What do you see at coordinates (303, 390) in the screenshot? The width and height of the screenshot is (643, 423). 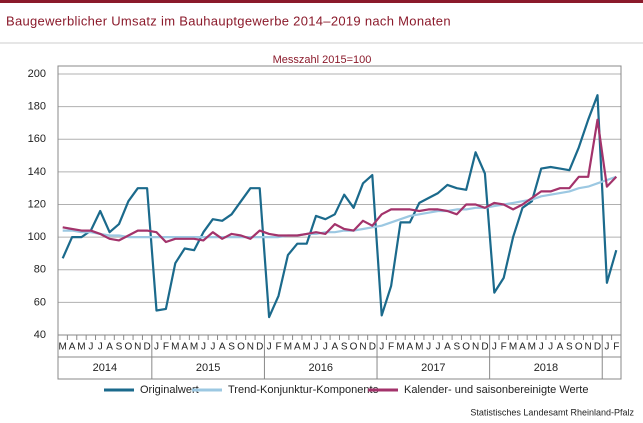 I see `legend-label: Trend-Konjunktur-Komponente` at bounding box center [303, 390].